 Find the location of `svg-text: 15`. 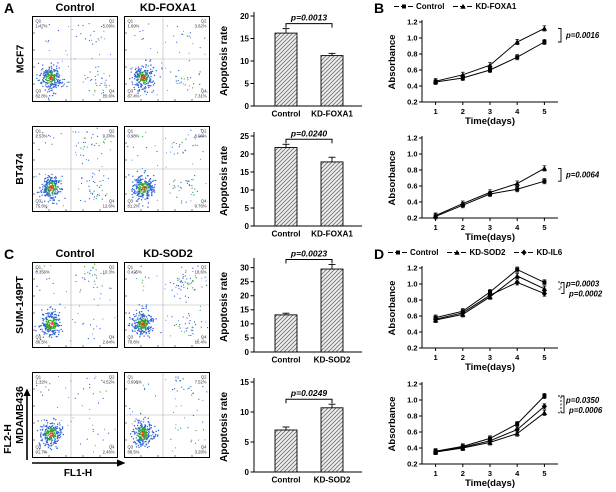

svg-text: 15 is located at coordinates (244, 310).